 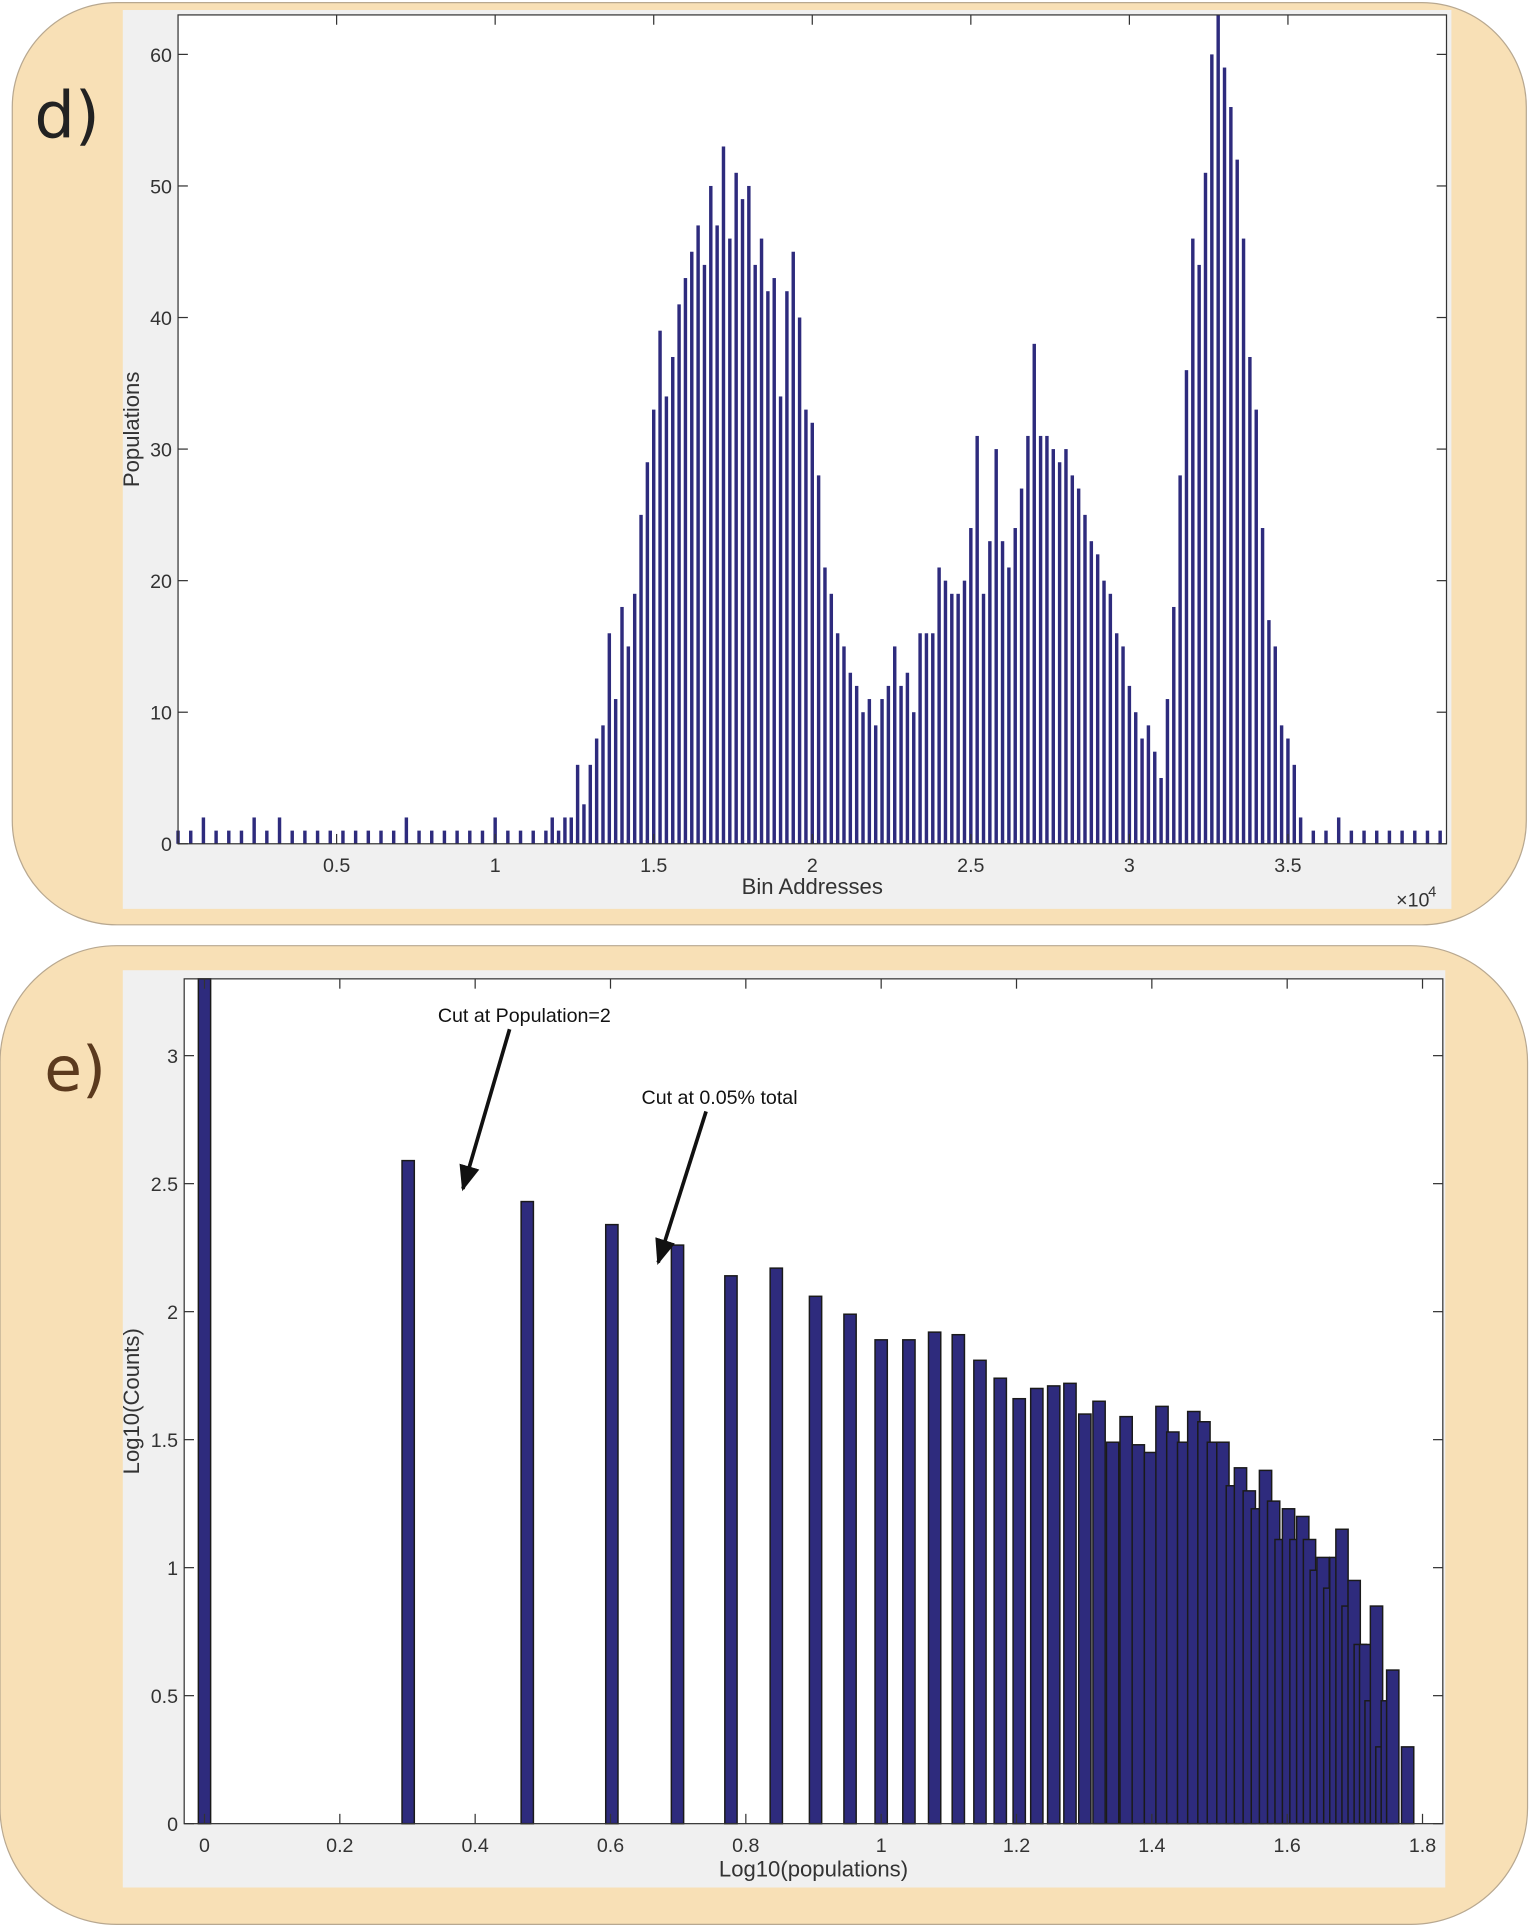 What do you see at coordinates (161, 582) in the screenshot?
I see `y-tick-label: 20` at bounding box center [161, 582].